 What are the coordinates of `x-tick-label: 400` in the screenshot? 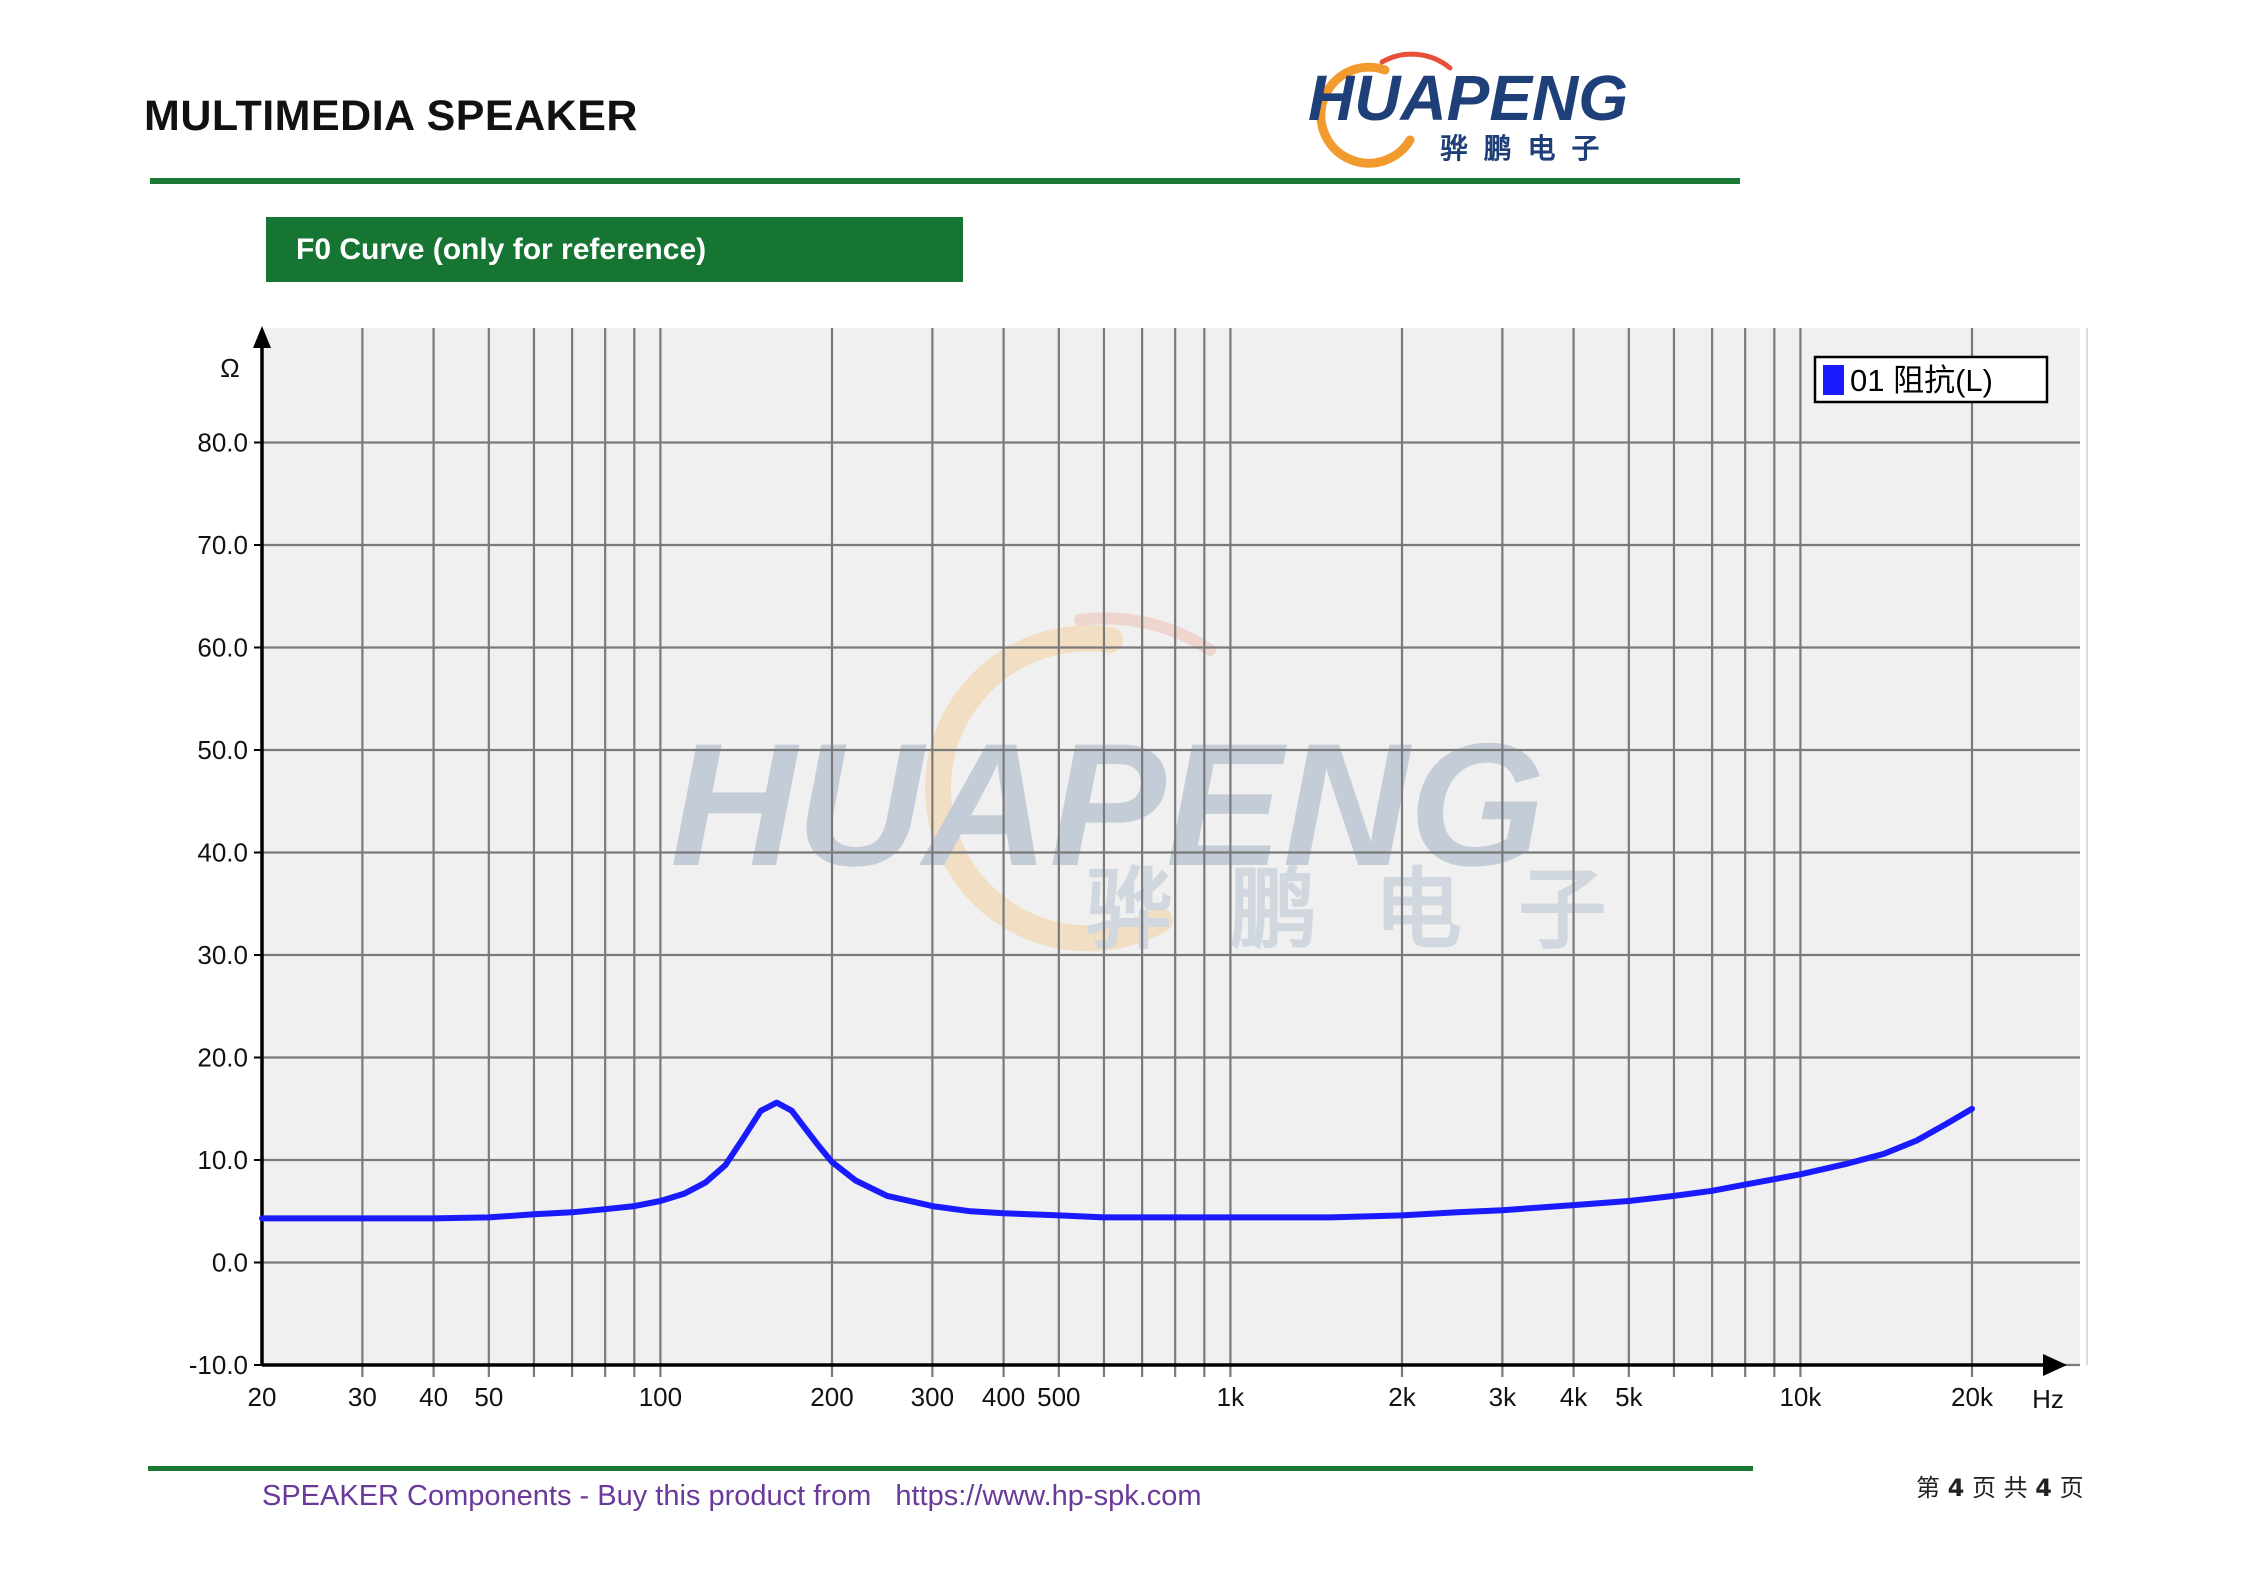 It's located at (1003, 1397).